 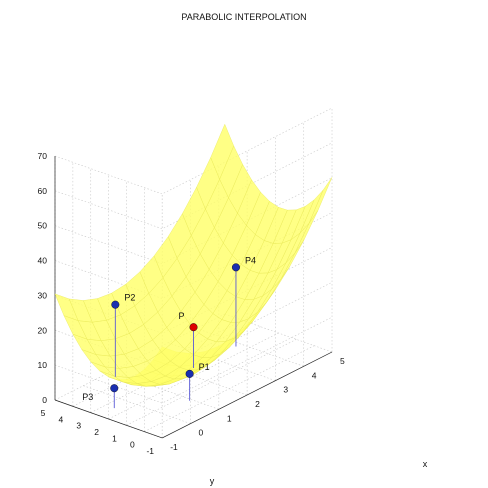 What do you see at coordinates (114, 388) in the screenshot?
I see `data-point-p3` at bounding box center [114, 388].